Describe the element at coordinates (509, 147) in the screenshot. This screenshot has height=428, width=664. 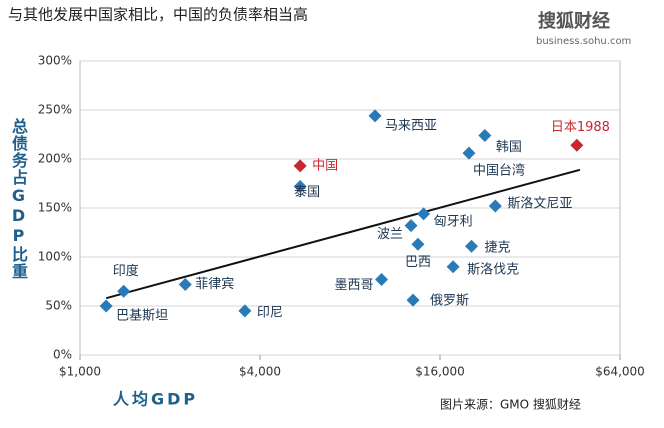
I see `point-label: 韩国` at that location.